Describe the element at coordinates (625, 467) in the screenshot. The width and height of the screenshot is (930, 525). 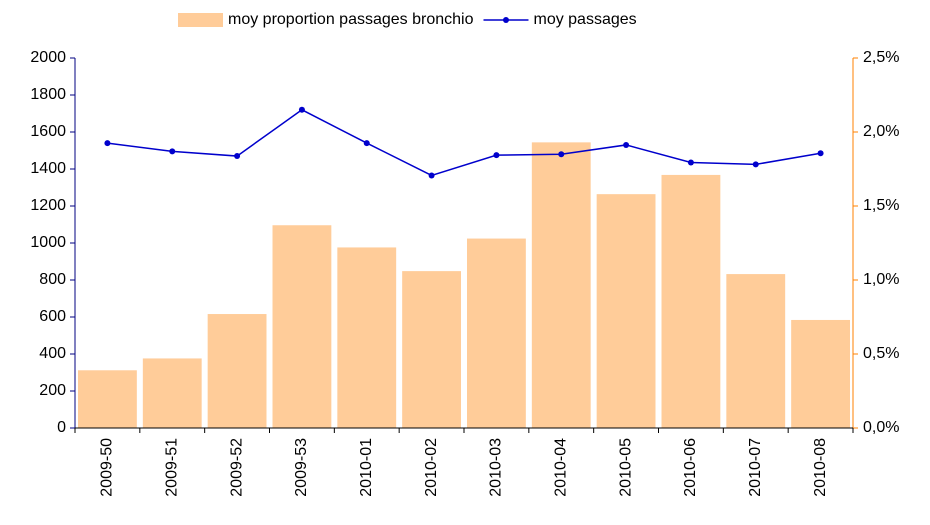
I see `x-tick-label: 2010-05` at that location.